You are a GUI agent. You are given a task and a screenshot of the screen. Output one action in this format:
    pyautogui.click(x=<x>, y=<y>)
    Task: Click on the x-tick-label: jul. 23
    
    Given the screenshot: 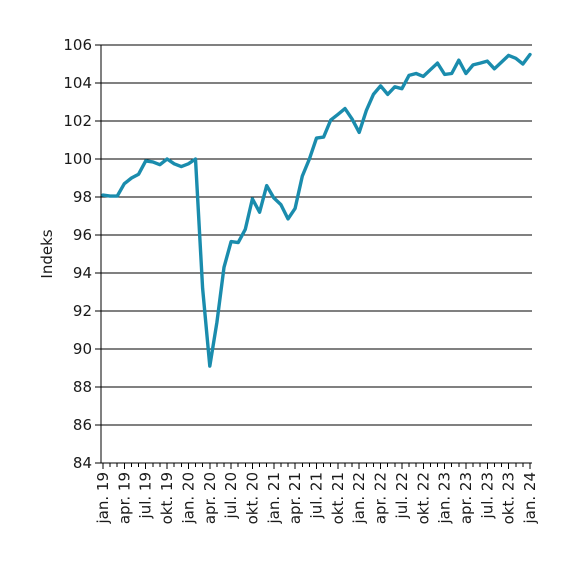 What is the action you would take?
    pyautogui.click(x=487, y=495)
    